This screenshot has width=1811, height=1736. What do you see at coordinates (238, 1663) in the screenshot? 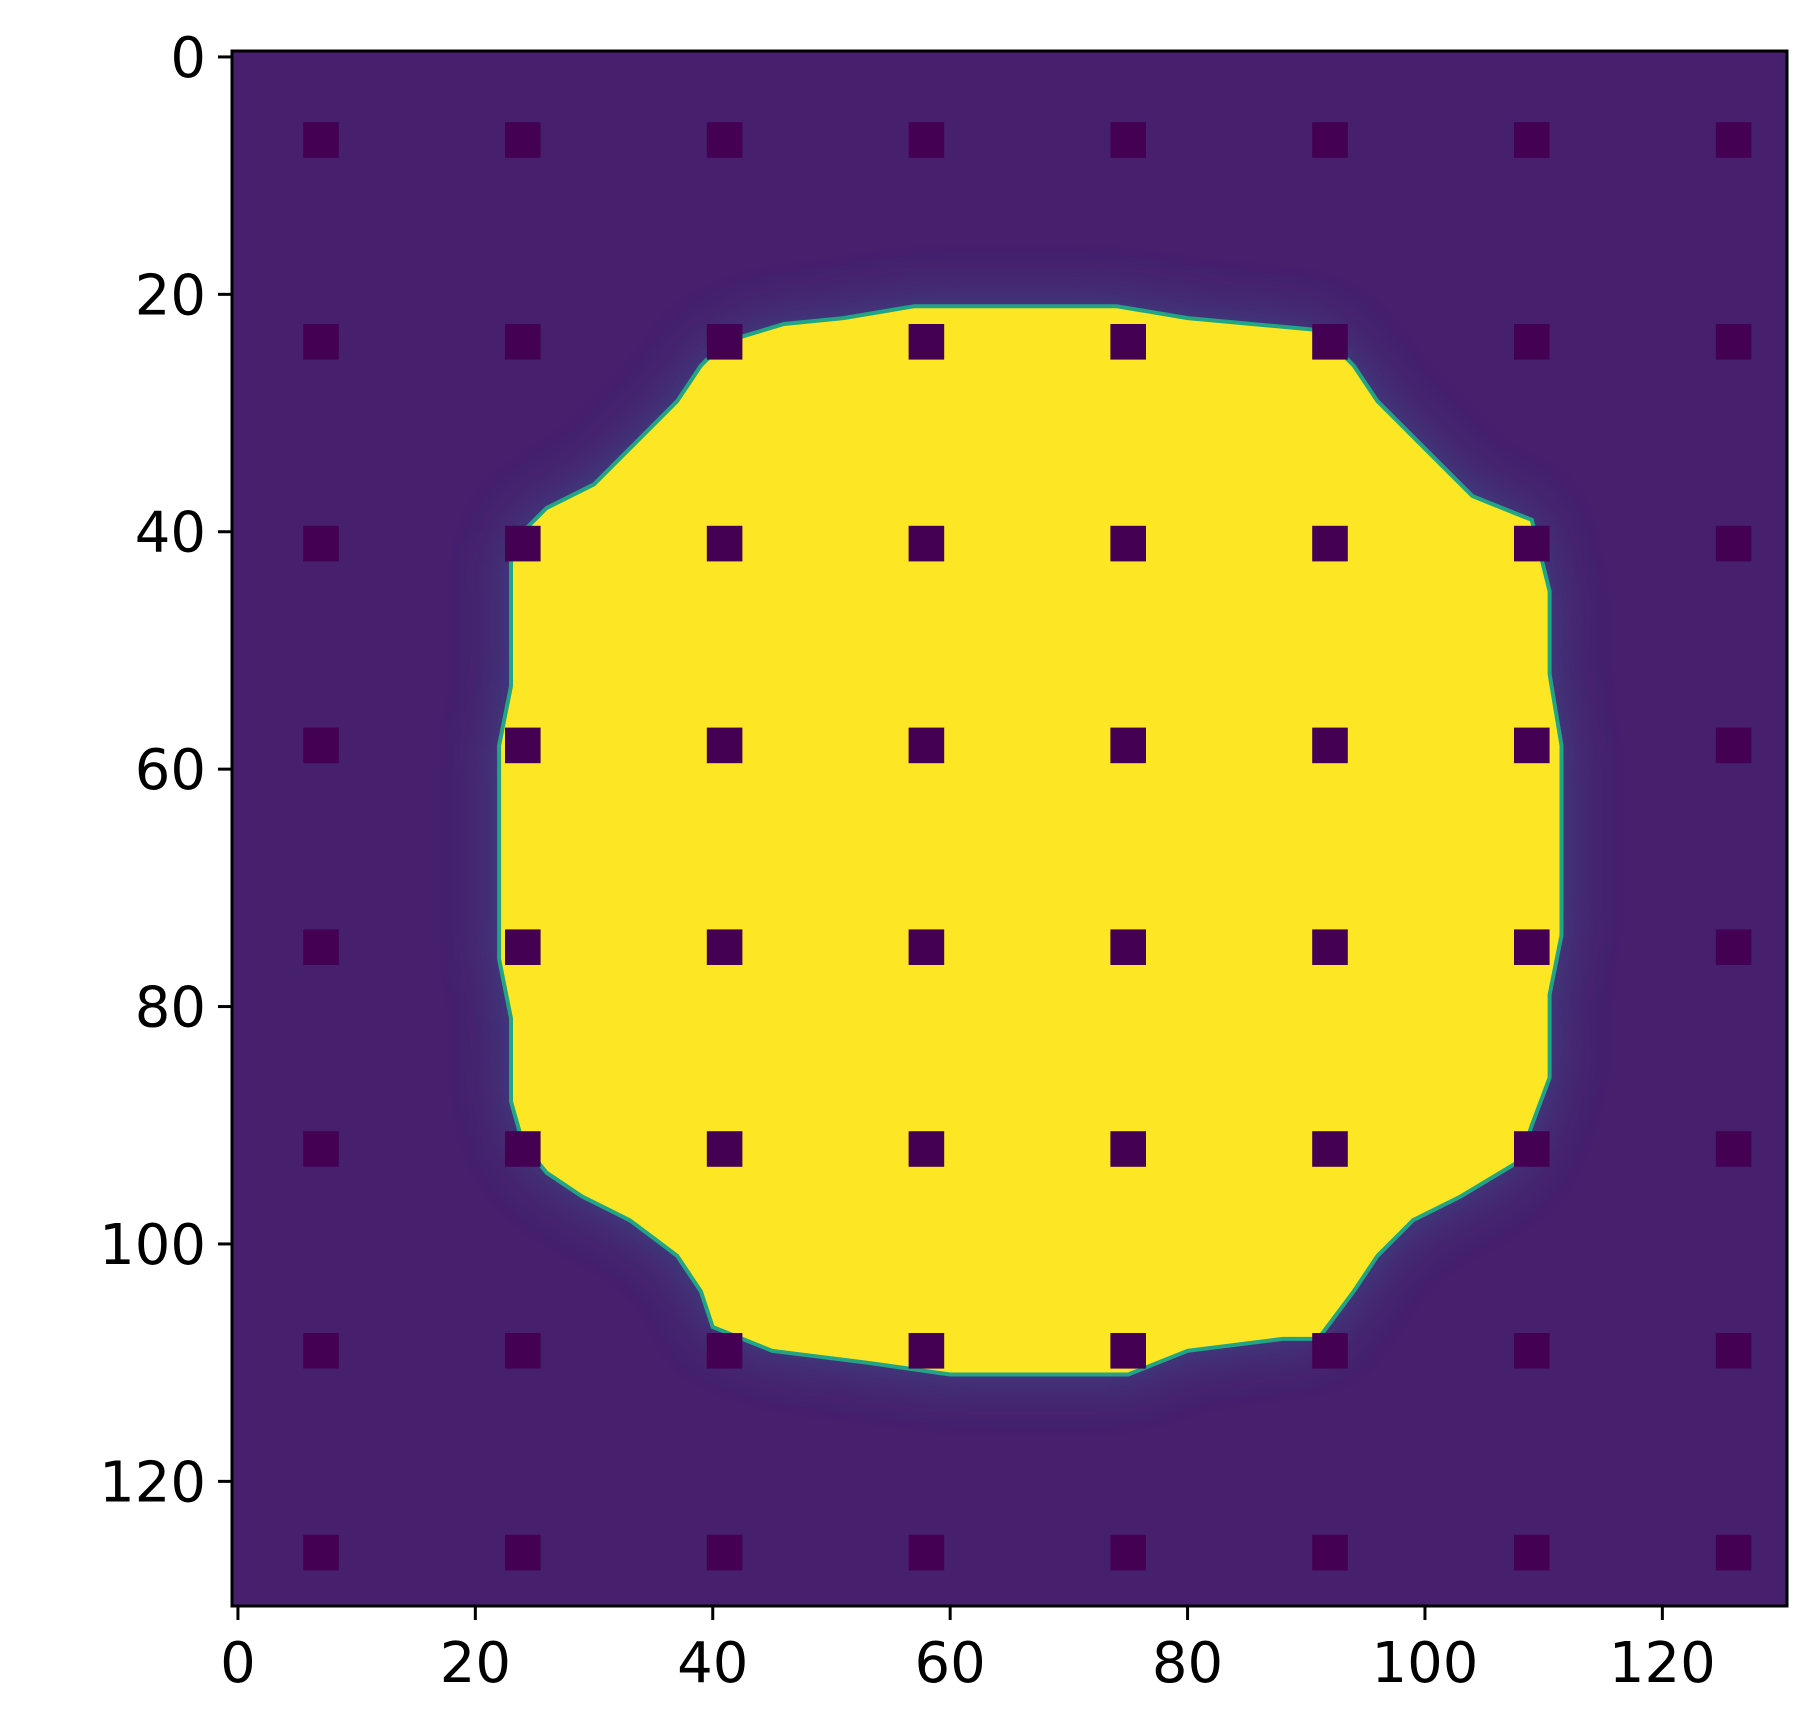
I see `x-tick-label: 0` at bounding box center [238, 1663].